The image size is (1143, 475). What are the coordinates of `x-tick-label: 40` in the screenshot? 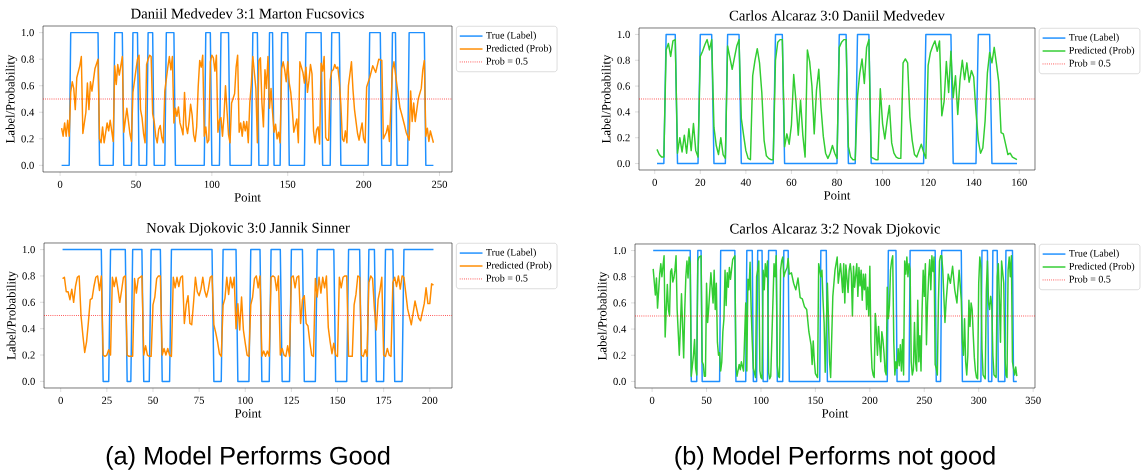 It's located at (745, 182).